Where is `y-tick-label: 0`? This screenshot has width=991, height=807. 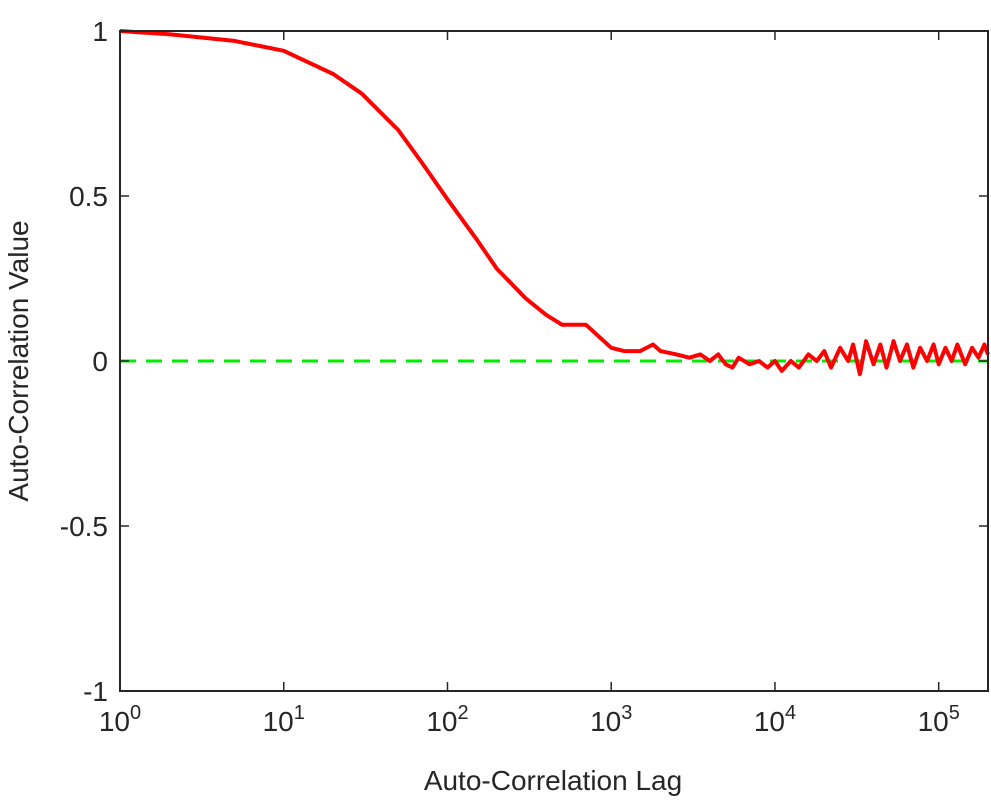
y-tick-label: 0 is located at coordinates (100, 361).